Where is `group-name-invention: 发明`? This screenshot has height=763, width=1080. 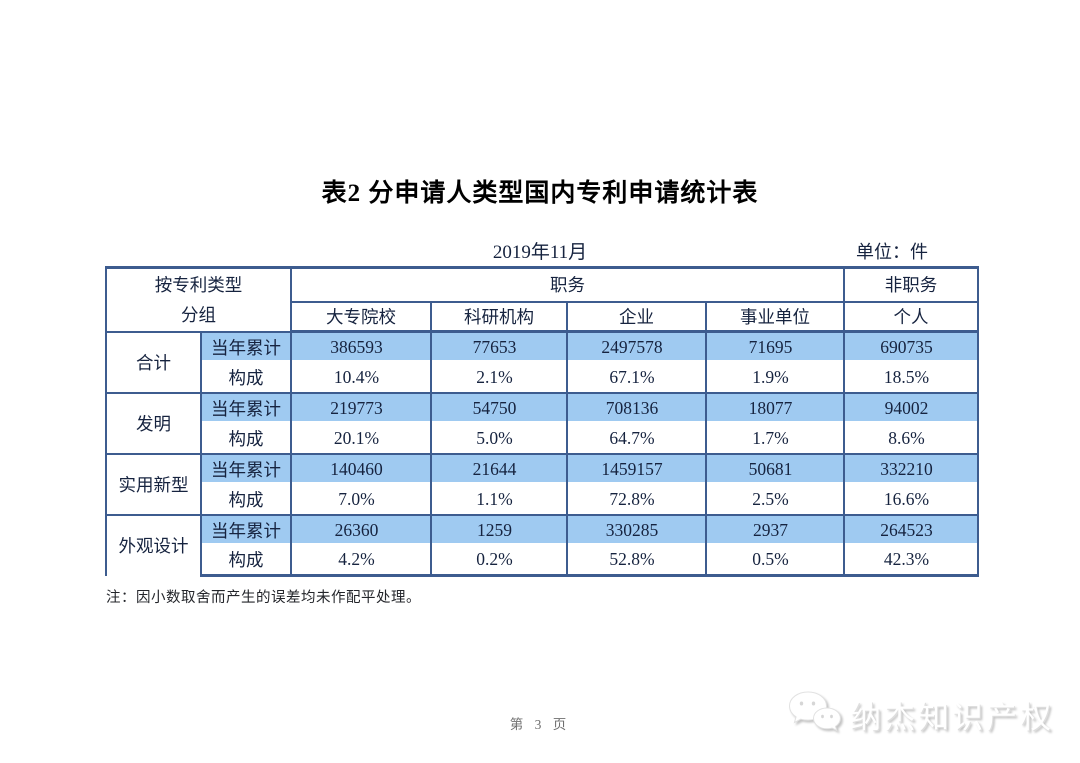
group-name-invention: 发明 is located at coordinates (153, 422).